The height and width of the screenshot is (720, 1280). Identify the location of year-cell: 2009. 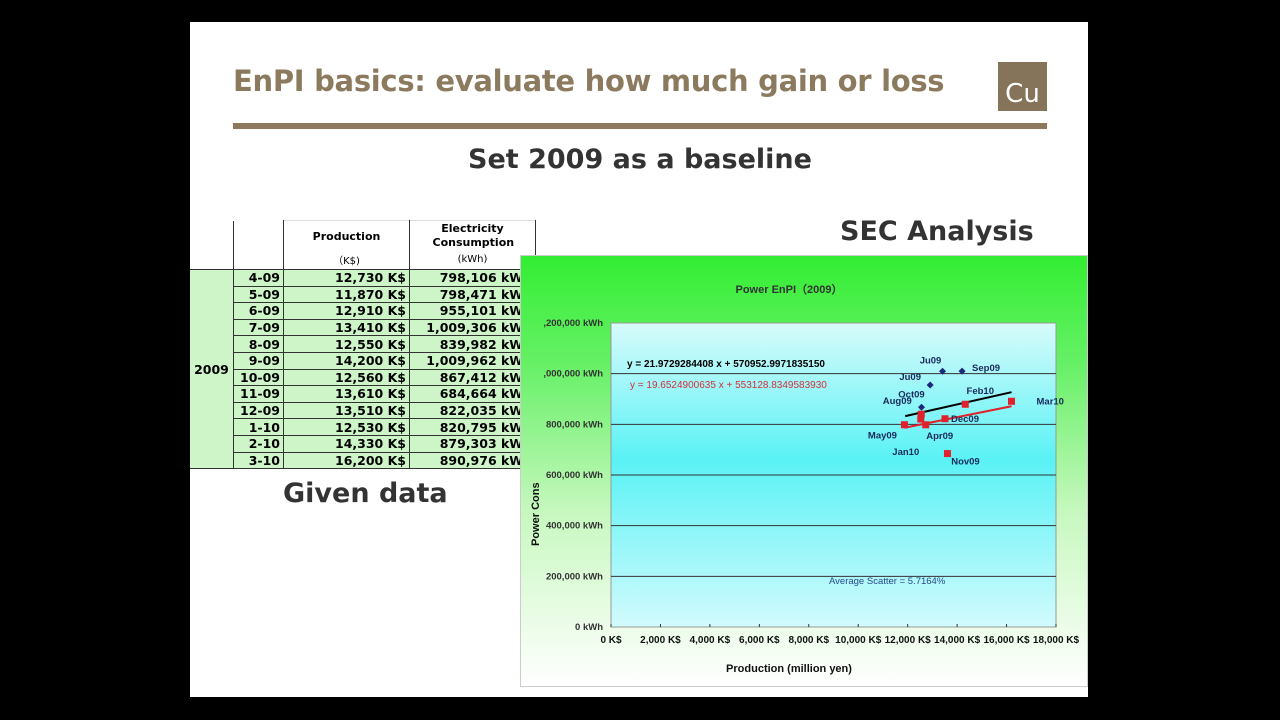
(212, 369).